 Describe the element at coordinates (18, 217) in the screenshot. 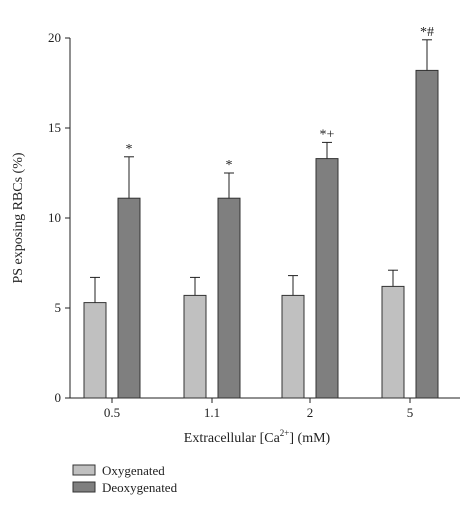

I see `y-axis-label: PS exposing RBCs (%)` at that location.